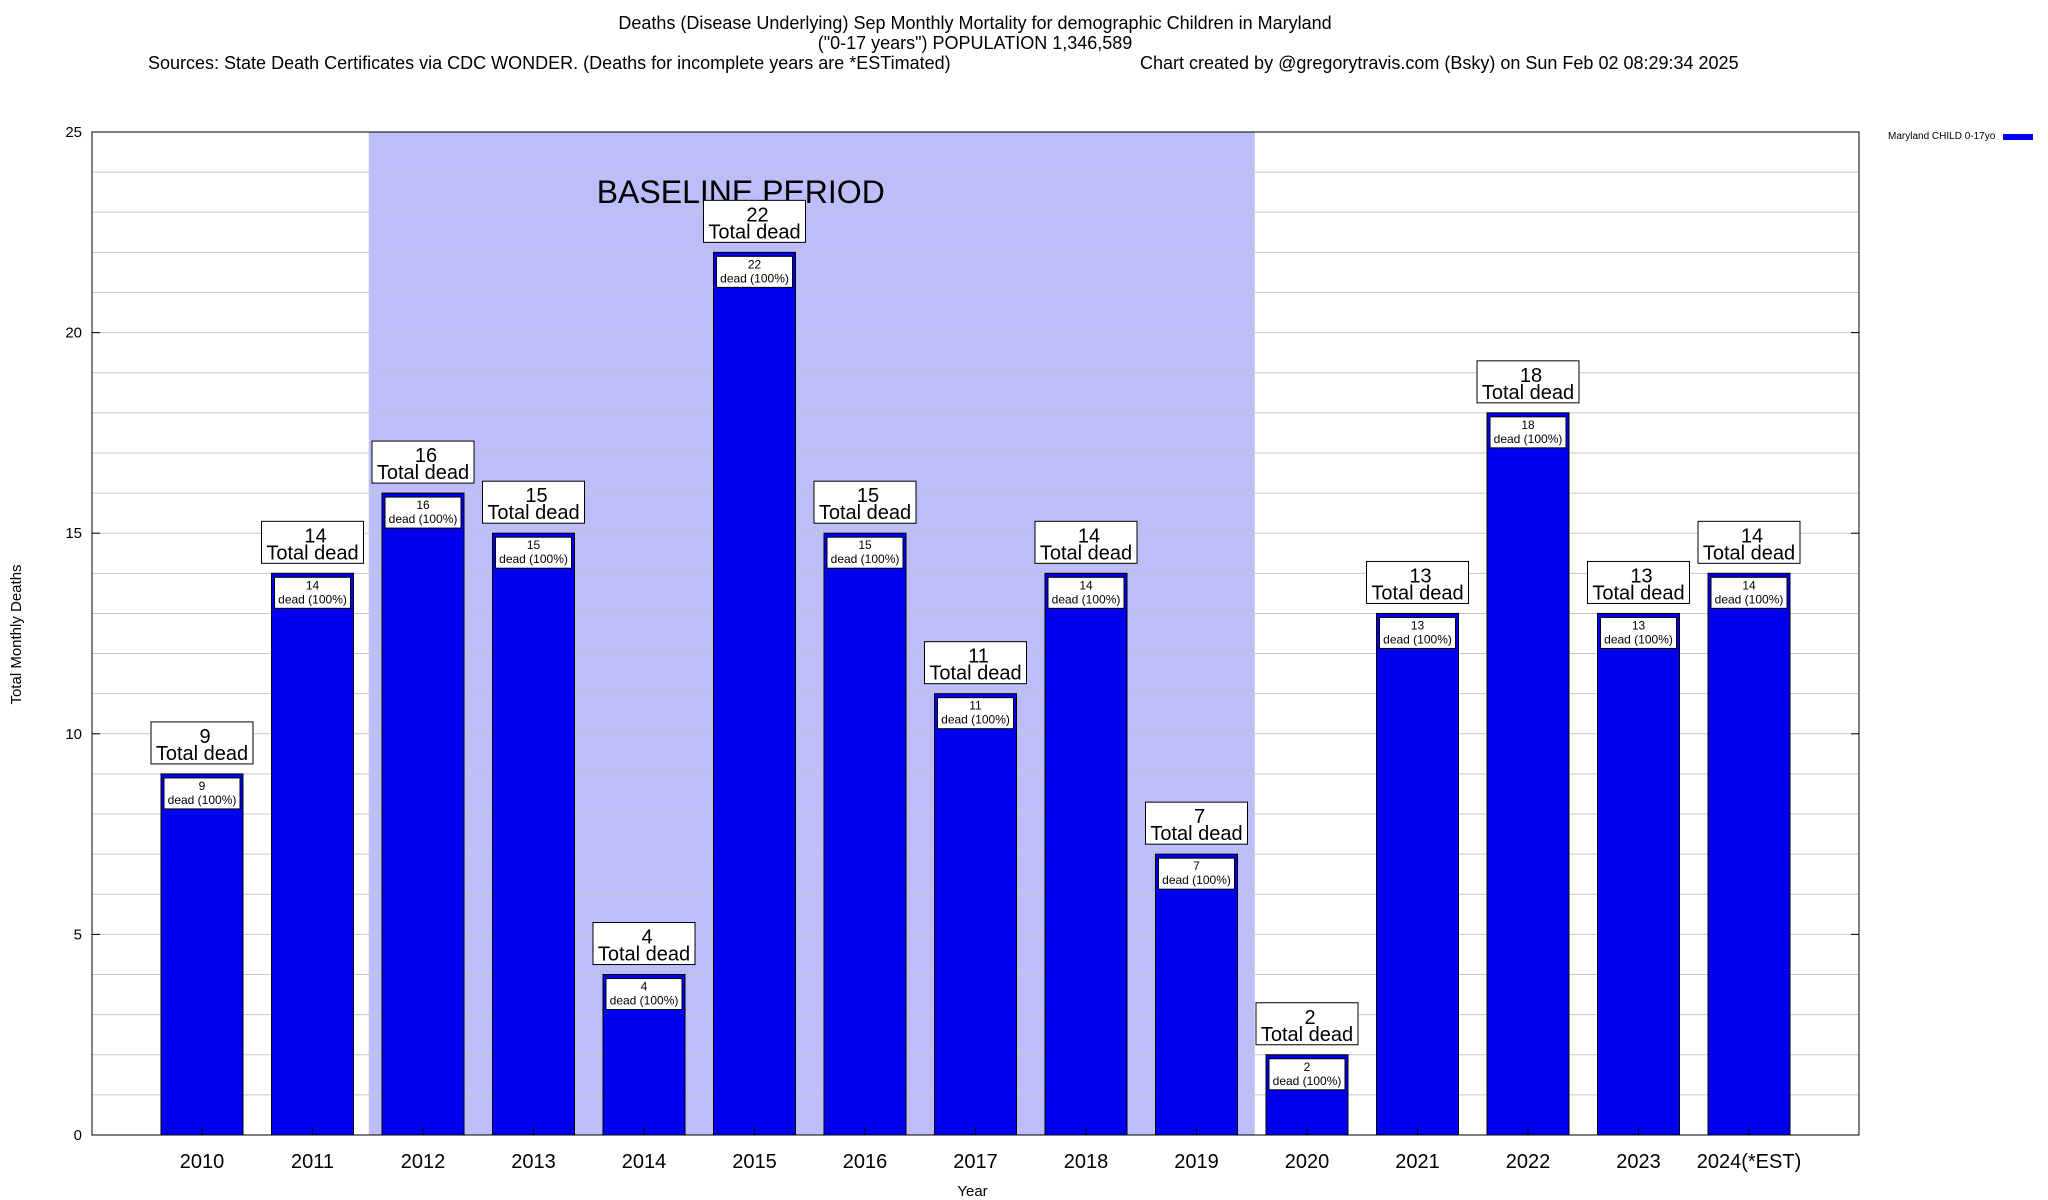 The height and width of the screenshot is (1200, 2048). What do you see at coordinates (16, 634) in the screenshot?
I see `y-axis-label: Total Monthly Deaths` at bounding box center [16, 634].